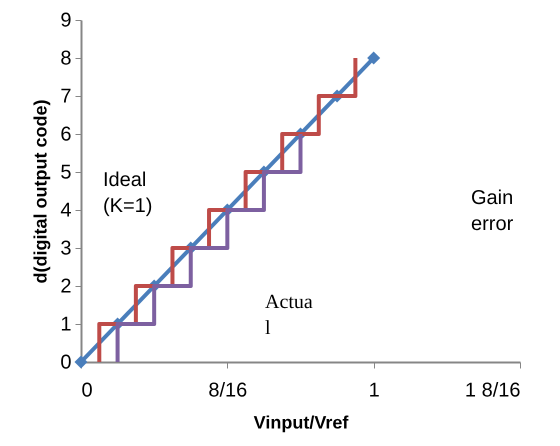 This screenshot has width=560, height=446. What do you see at coordinates (87, 391) in the screenshot?
I see `x-tick-label: 0` at bounding box center [87, 391].